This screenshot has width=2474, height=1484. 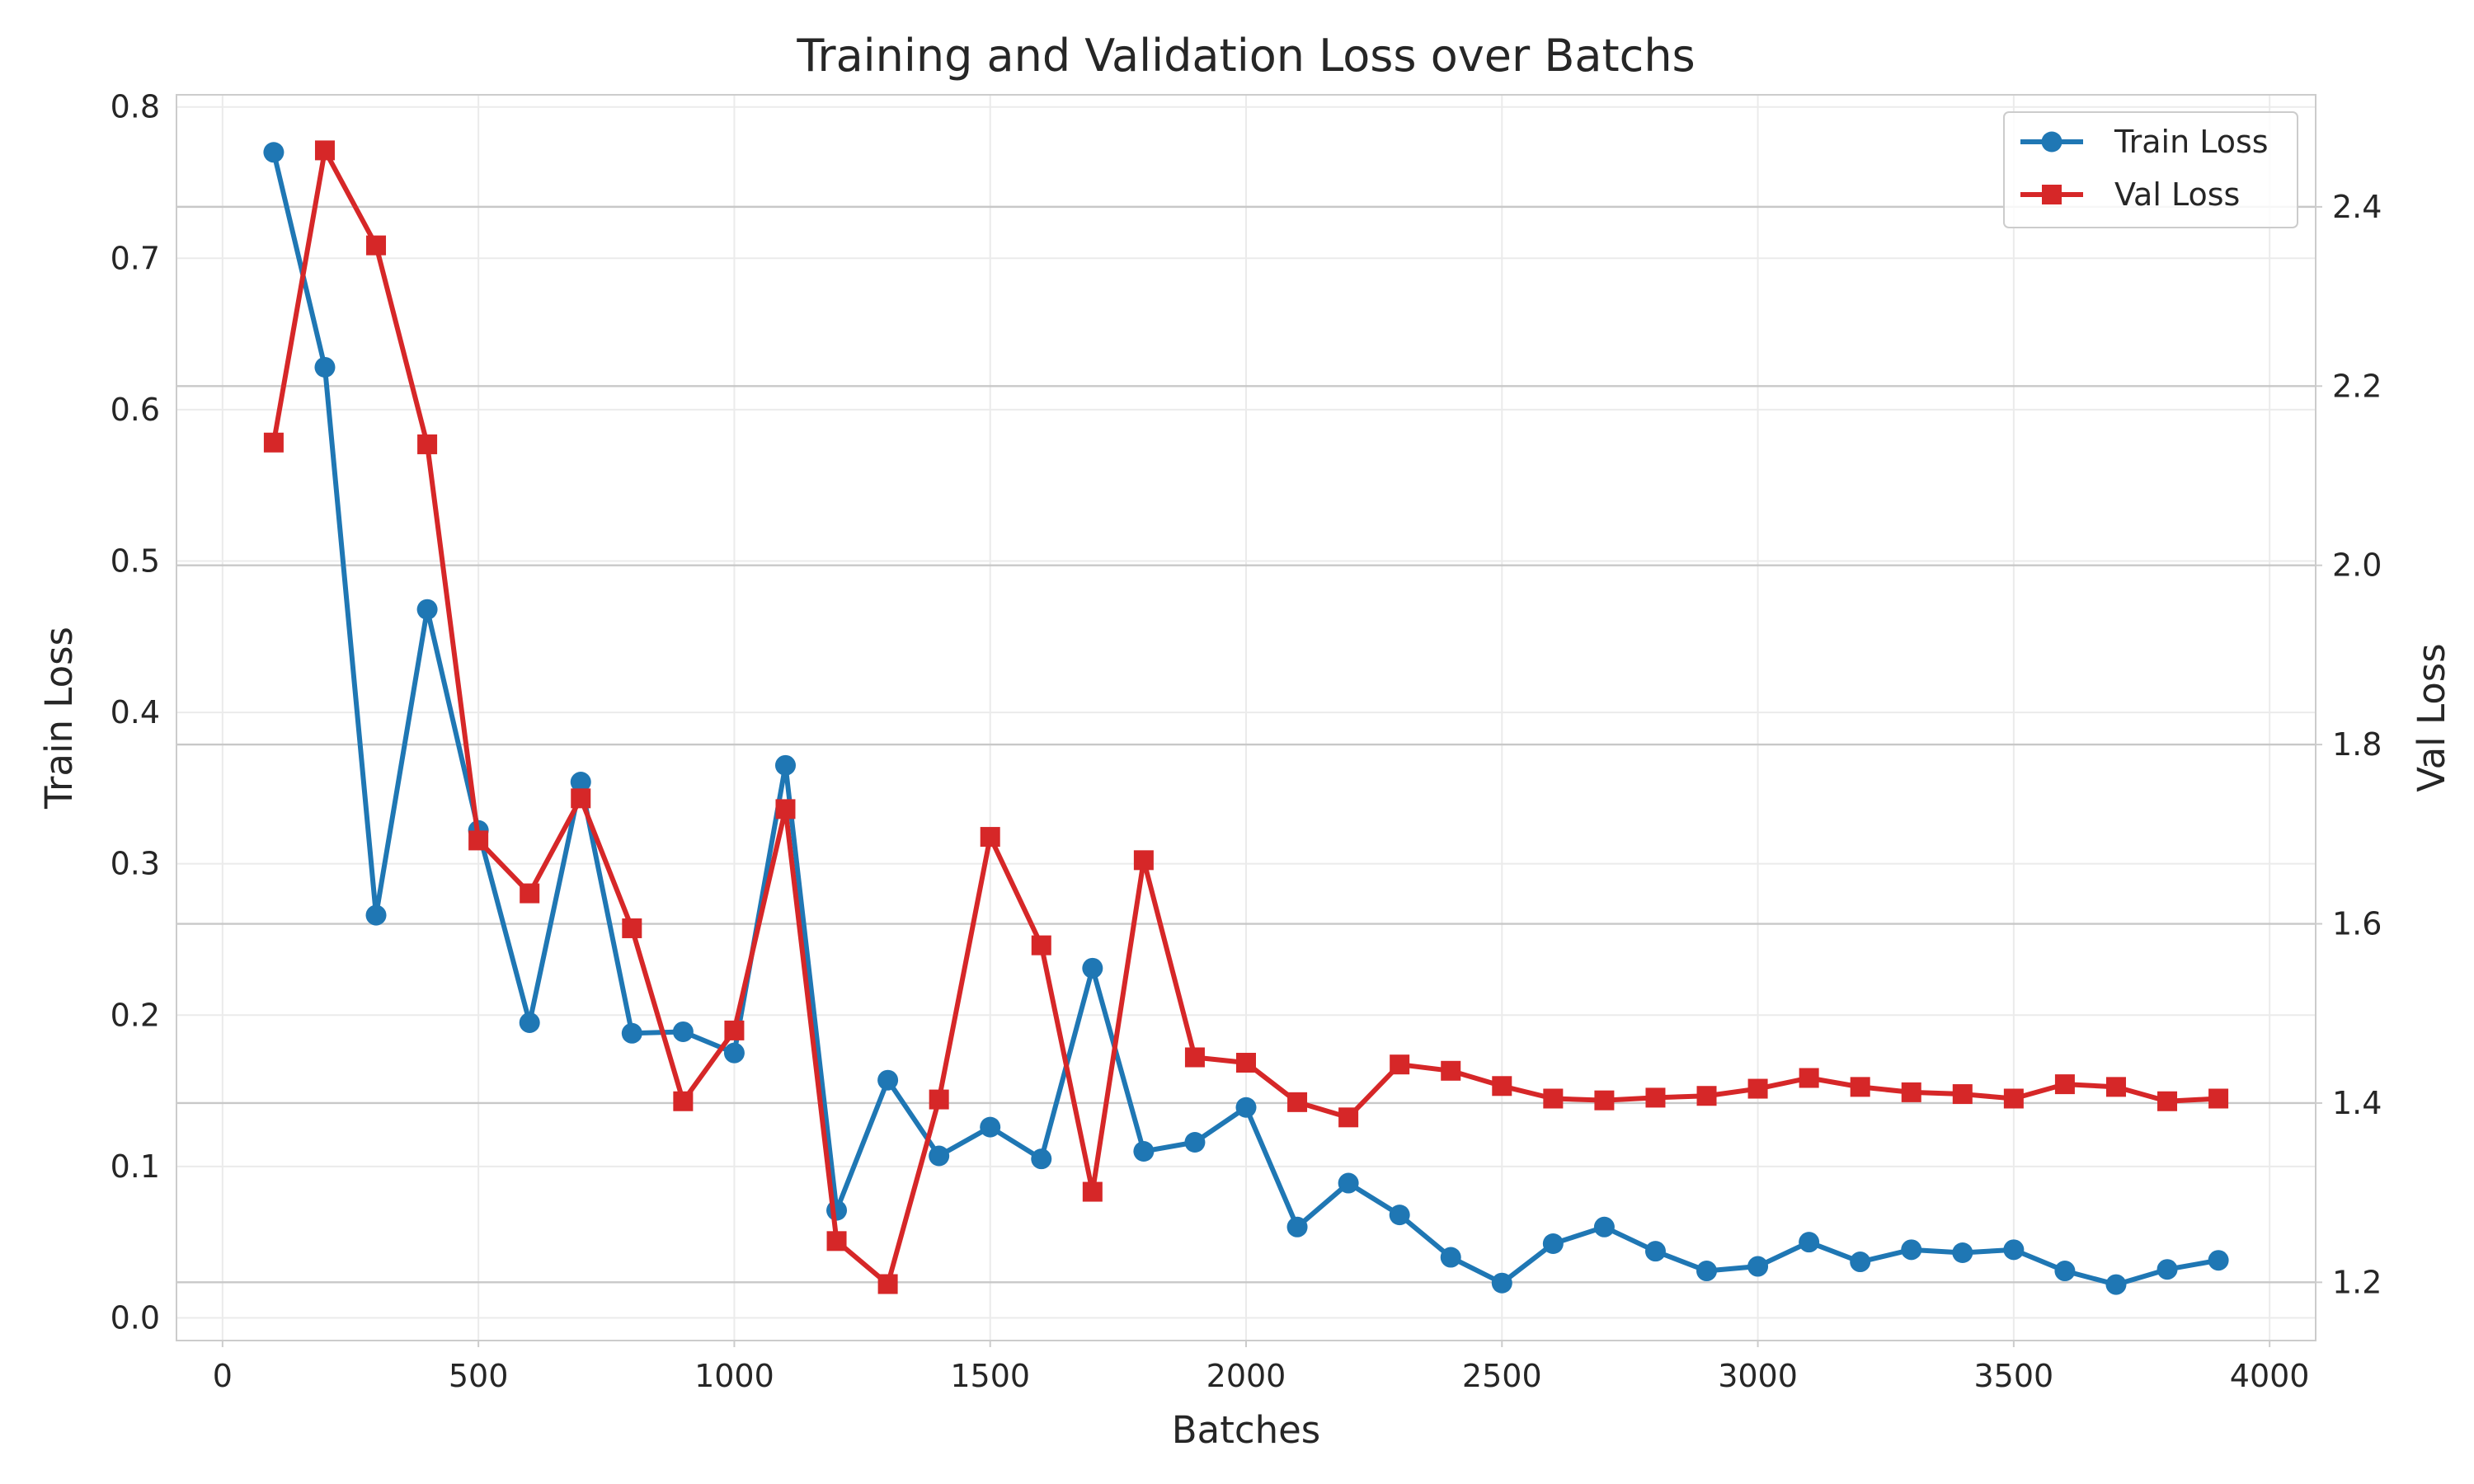 What do you see at coordinates (1246, 1376) in the screenshot?
I see `x-tick-label: 2000` at bounding box center [1246, 1376].